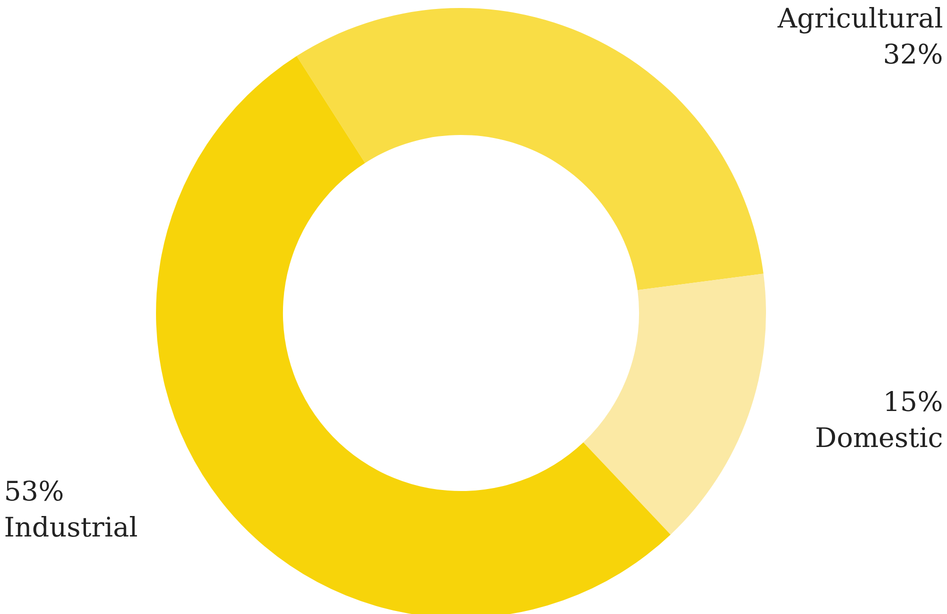 Image resolution: width=947 pixels, height=614 pixels. Describe the element at coordinates (912, 55) in the screenshot. I see `data-label: 32%` at that location.